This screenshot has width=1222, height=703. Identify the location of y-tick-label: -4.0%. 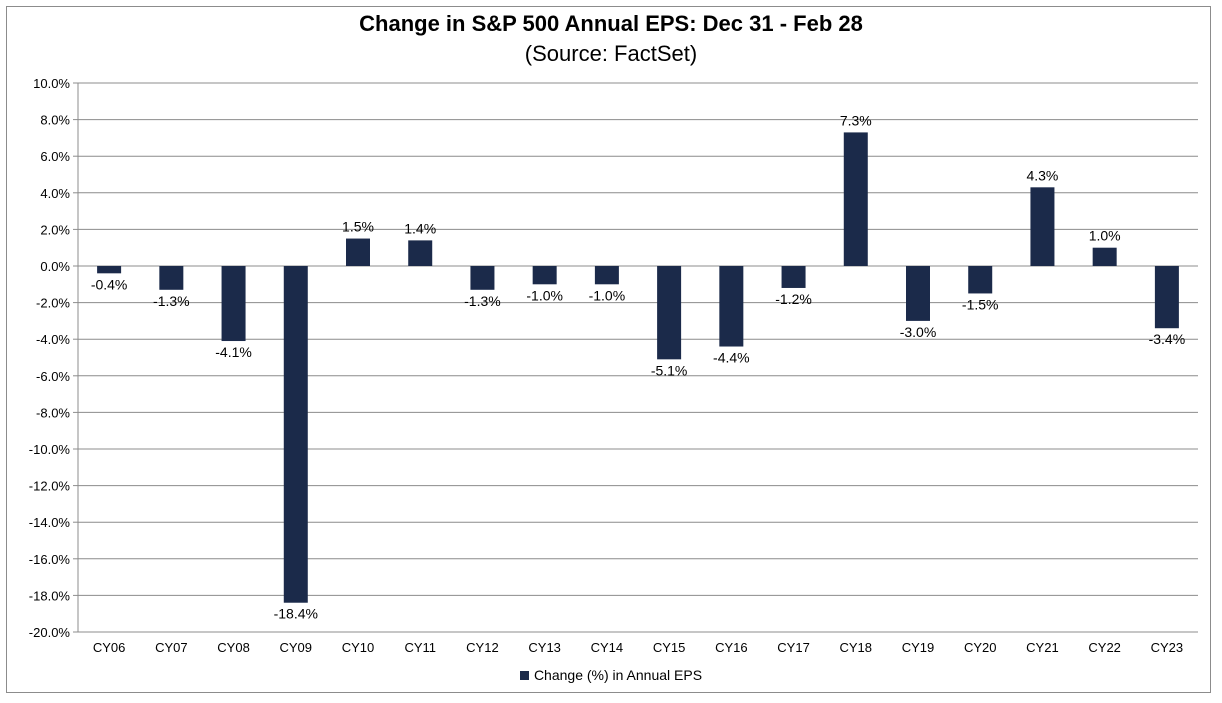
(53, 339).